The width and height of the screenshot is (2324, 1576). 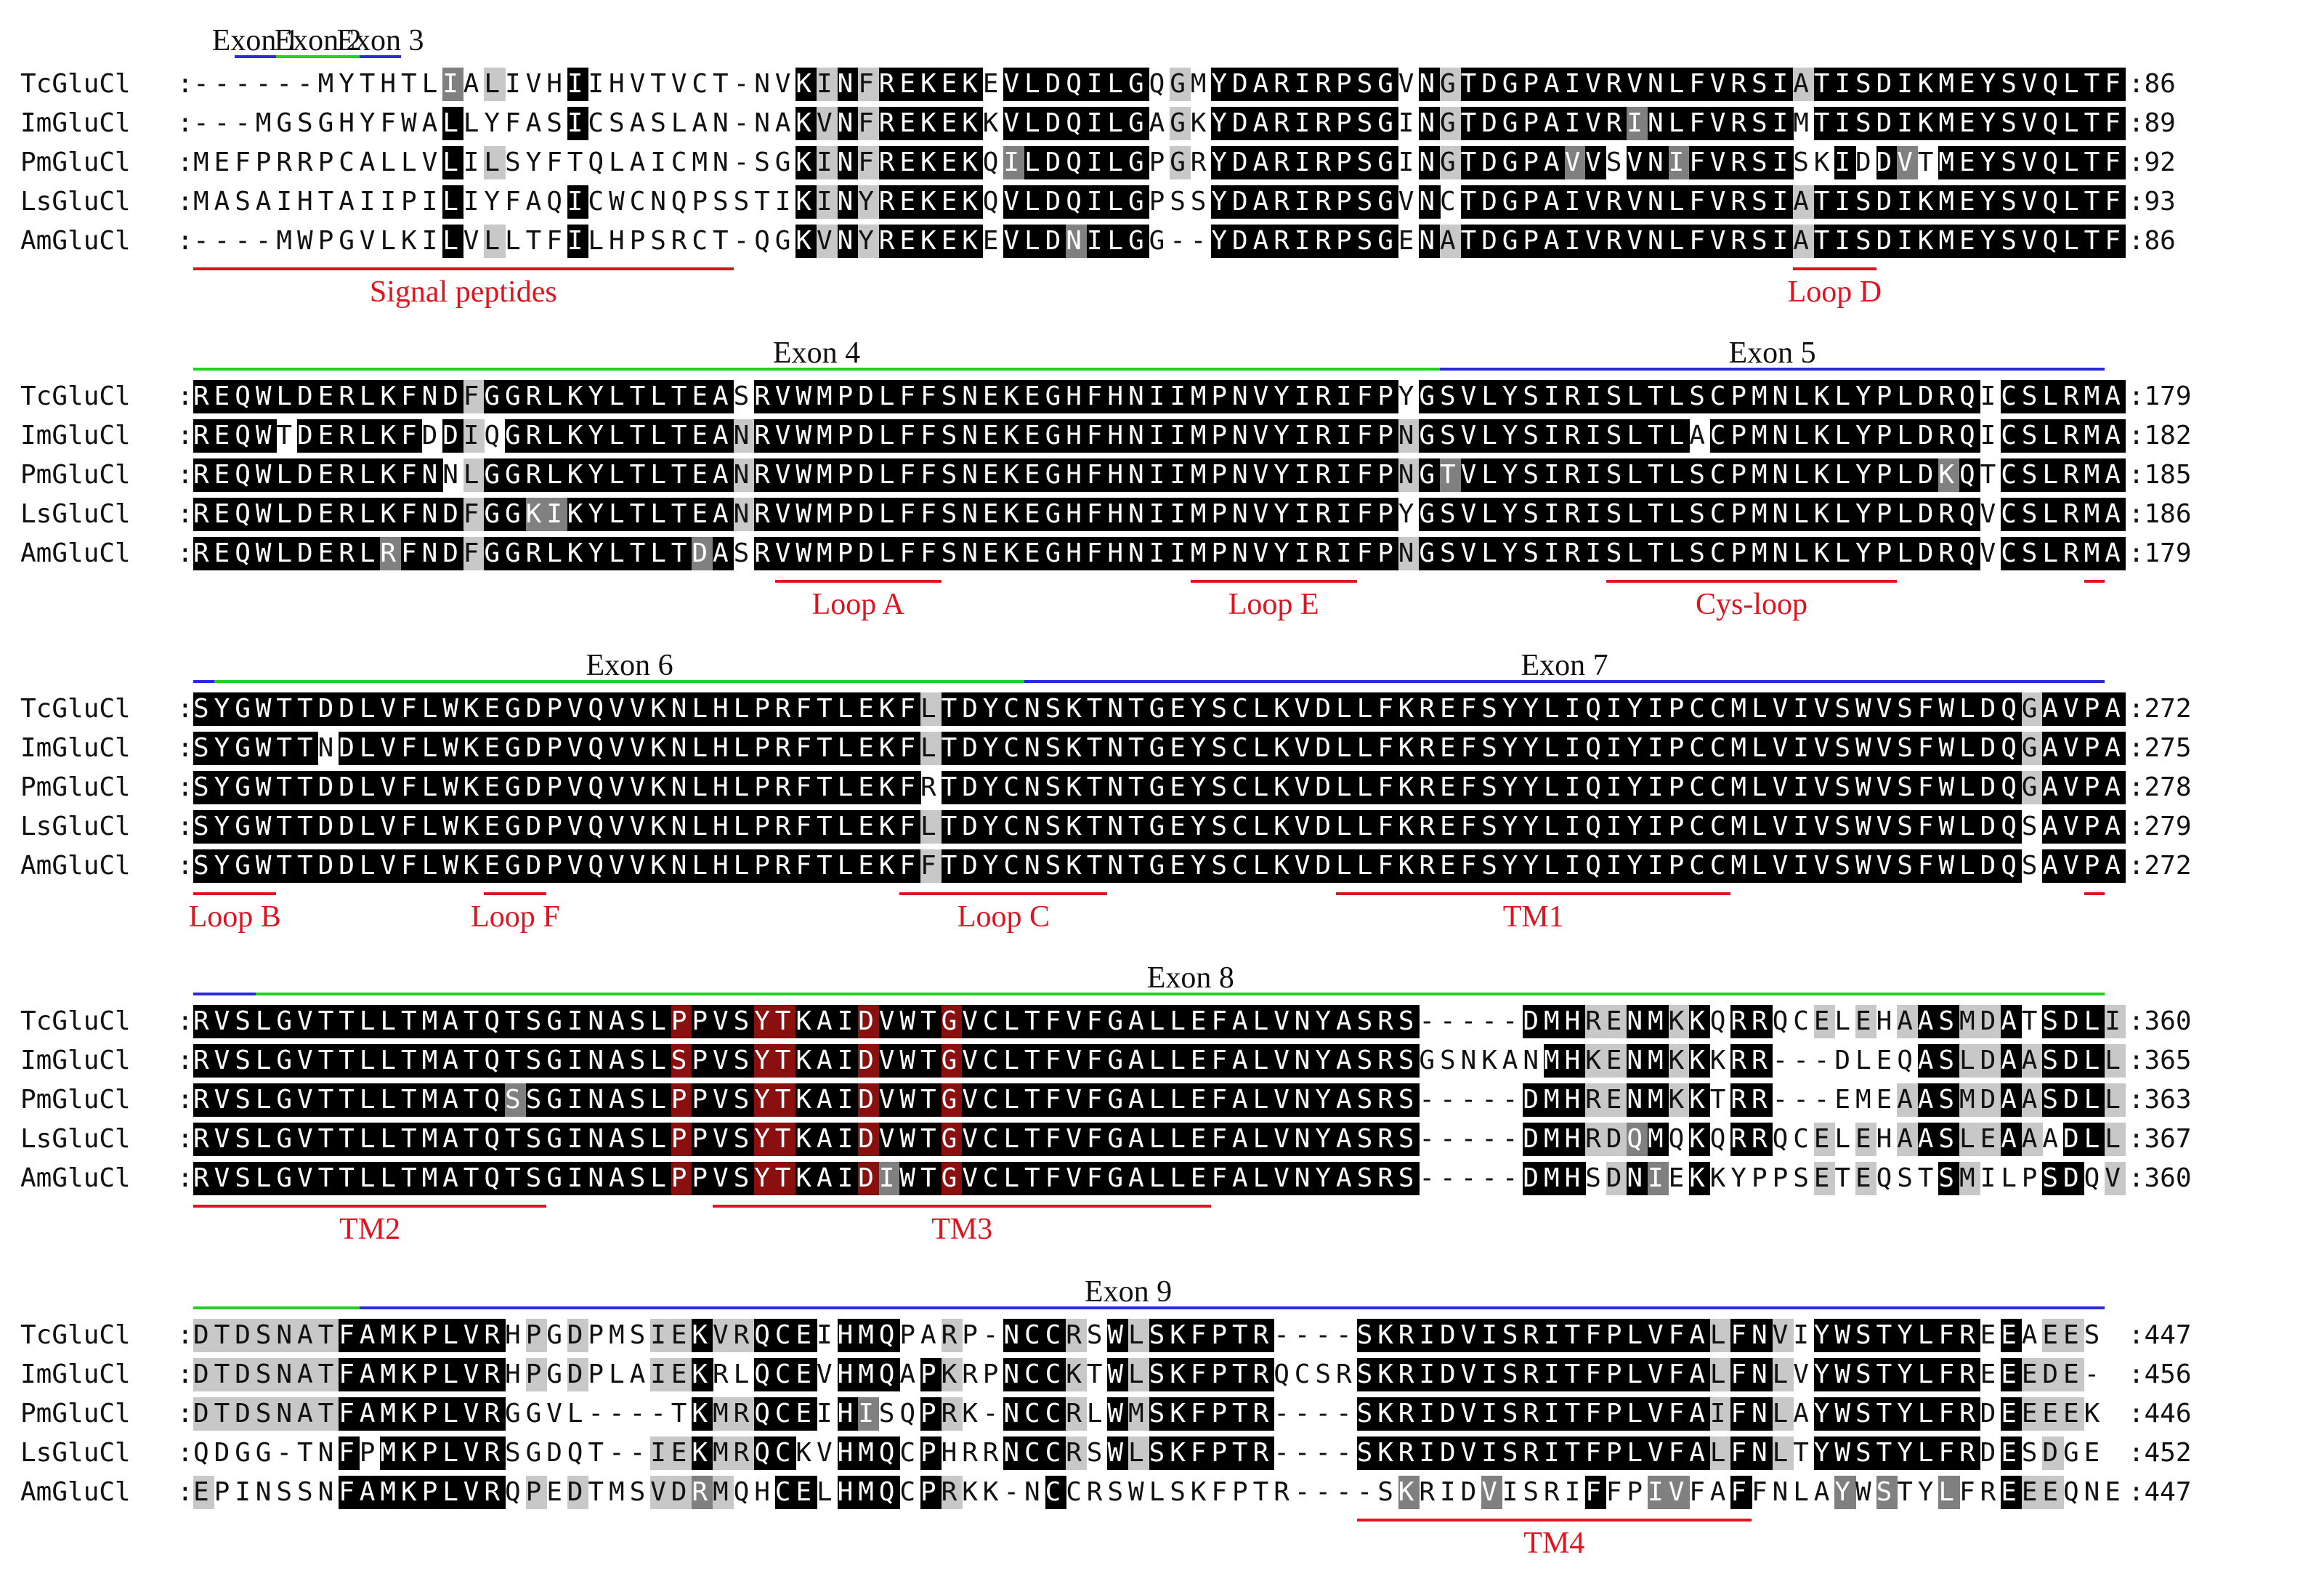 I want to click on residue: H, so click(x=1074, y=553).